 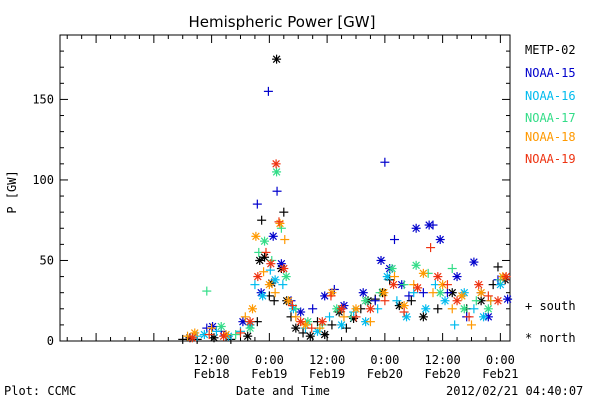 What do you see at coordinates (212, 360) in the screenshot?
I see `x-tick-time-label: 12:00` at bounding box center [212, 360].